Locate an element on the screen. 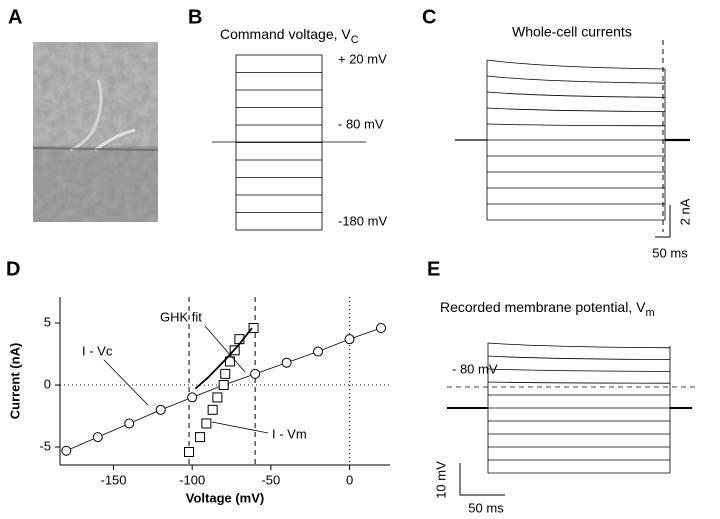  annotation: GHK fit is located at coordinates (181, 316).